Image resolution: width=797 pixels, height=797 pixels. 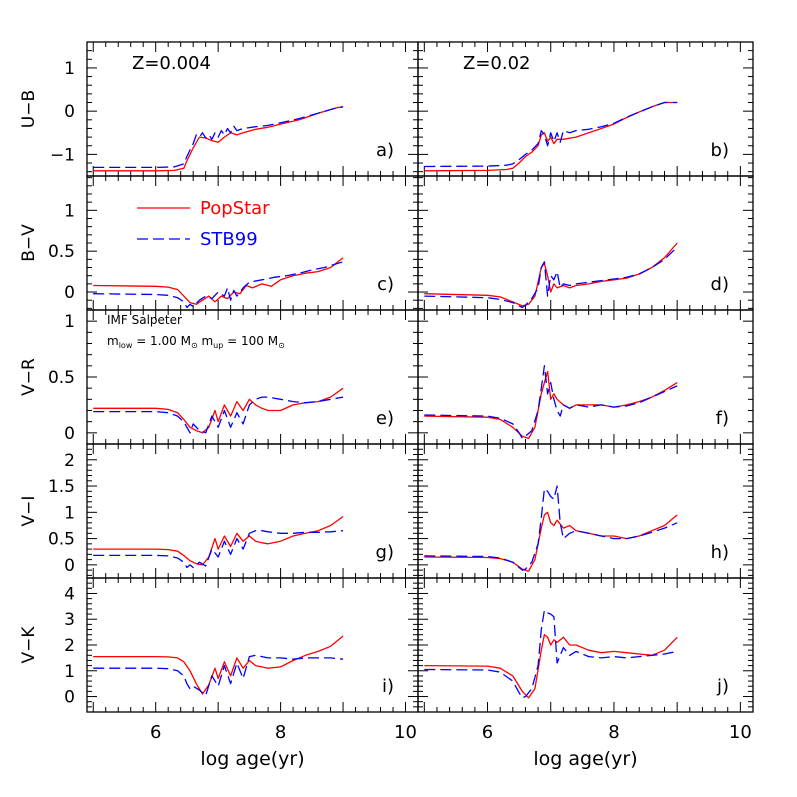 What do you see at coordinates (385, 418) in the screenshot?
I see `panel-label: e)` at bounding box center [385, 418].